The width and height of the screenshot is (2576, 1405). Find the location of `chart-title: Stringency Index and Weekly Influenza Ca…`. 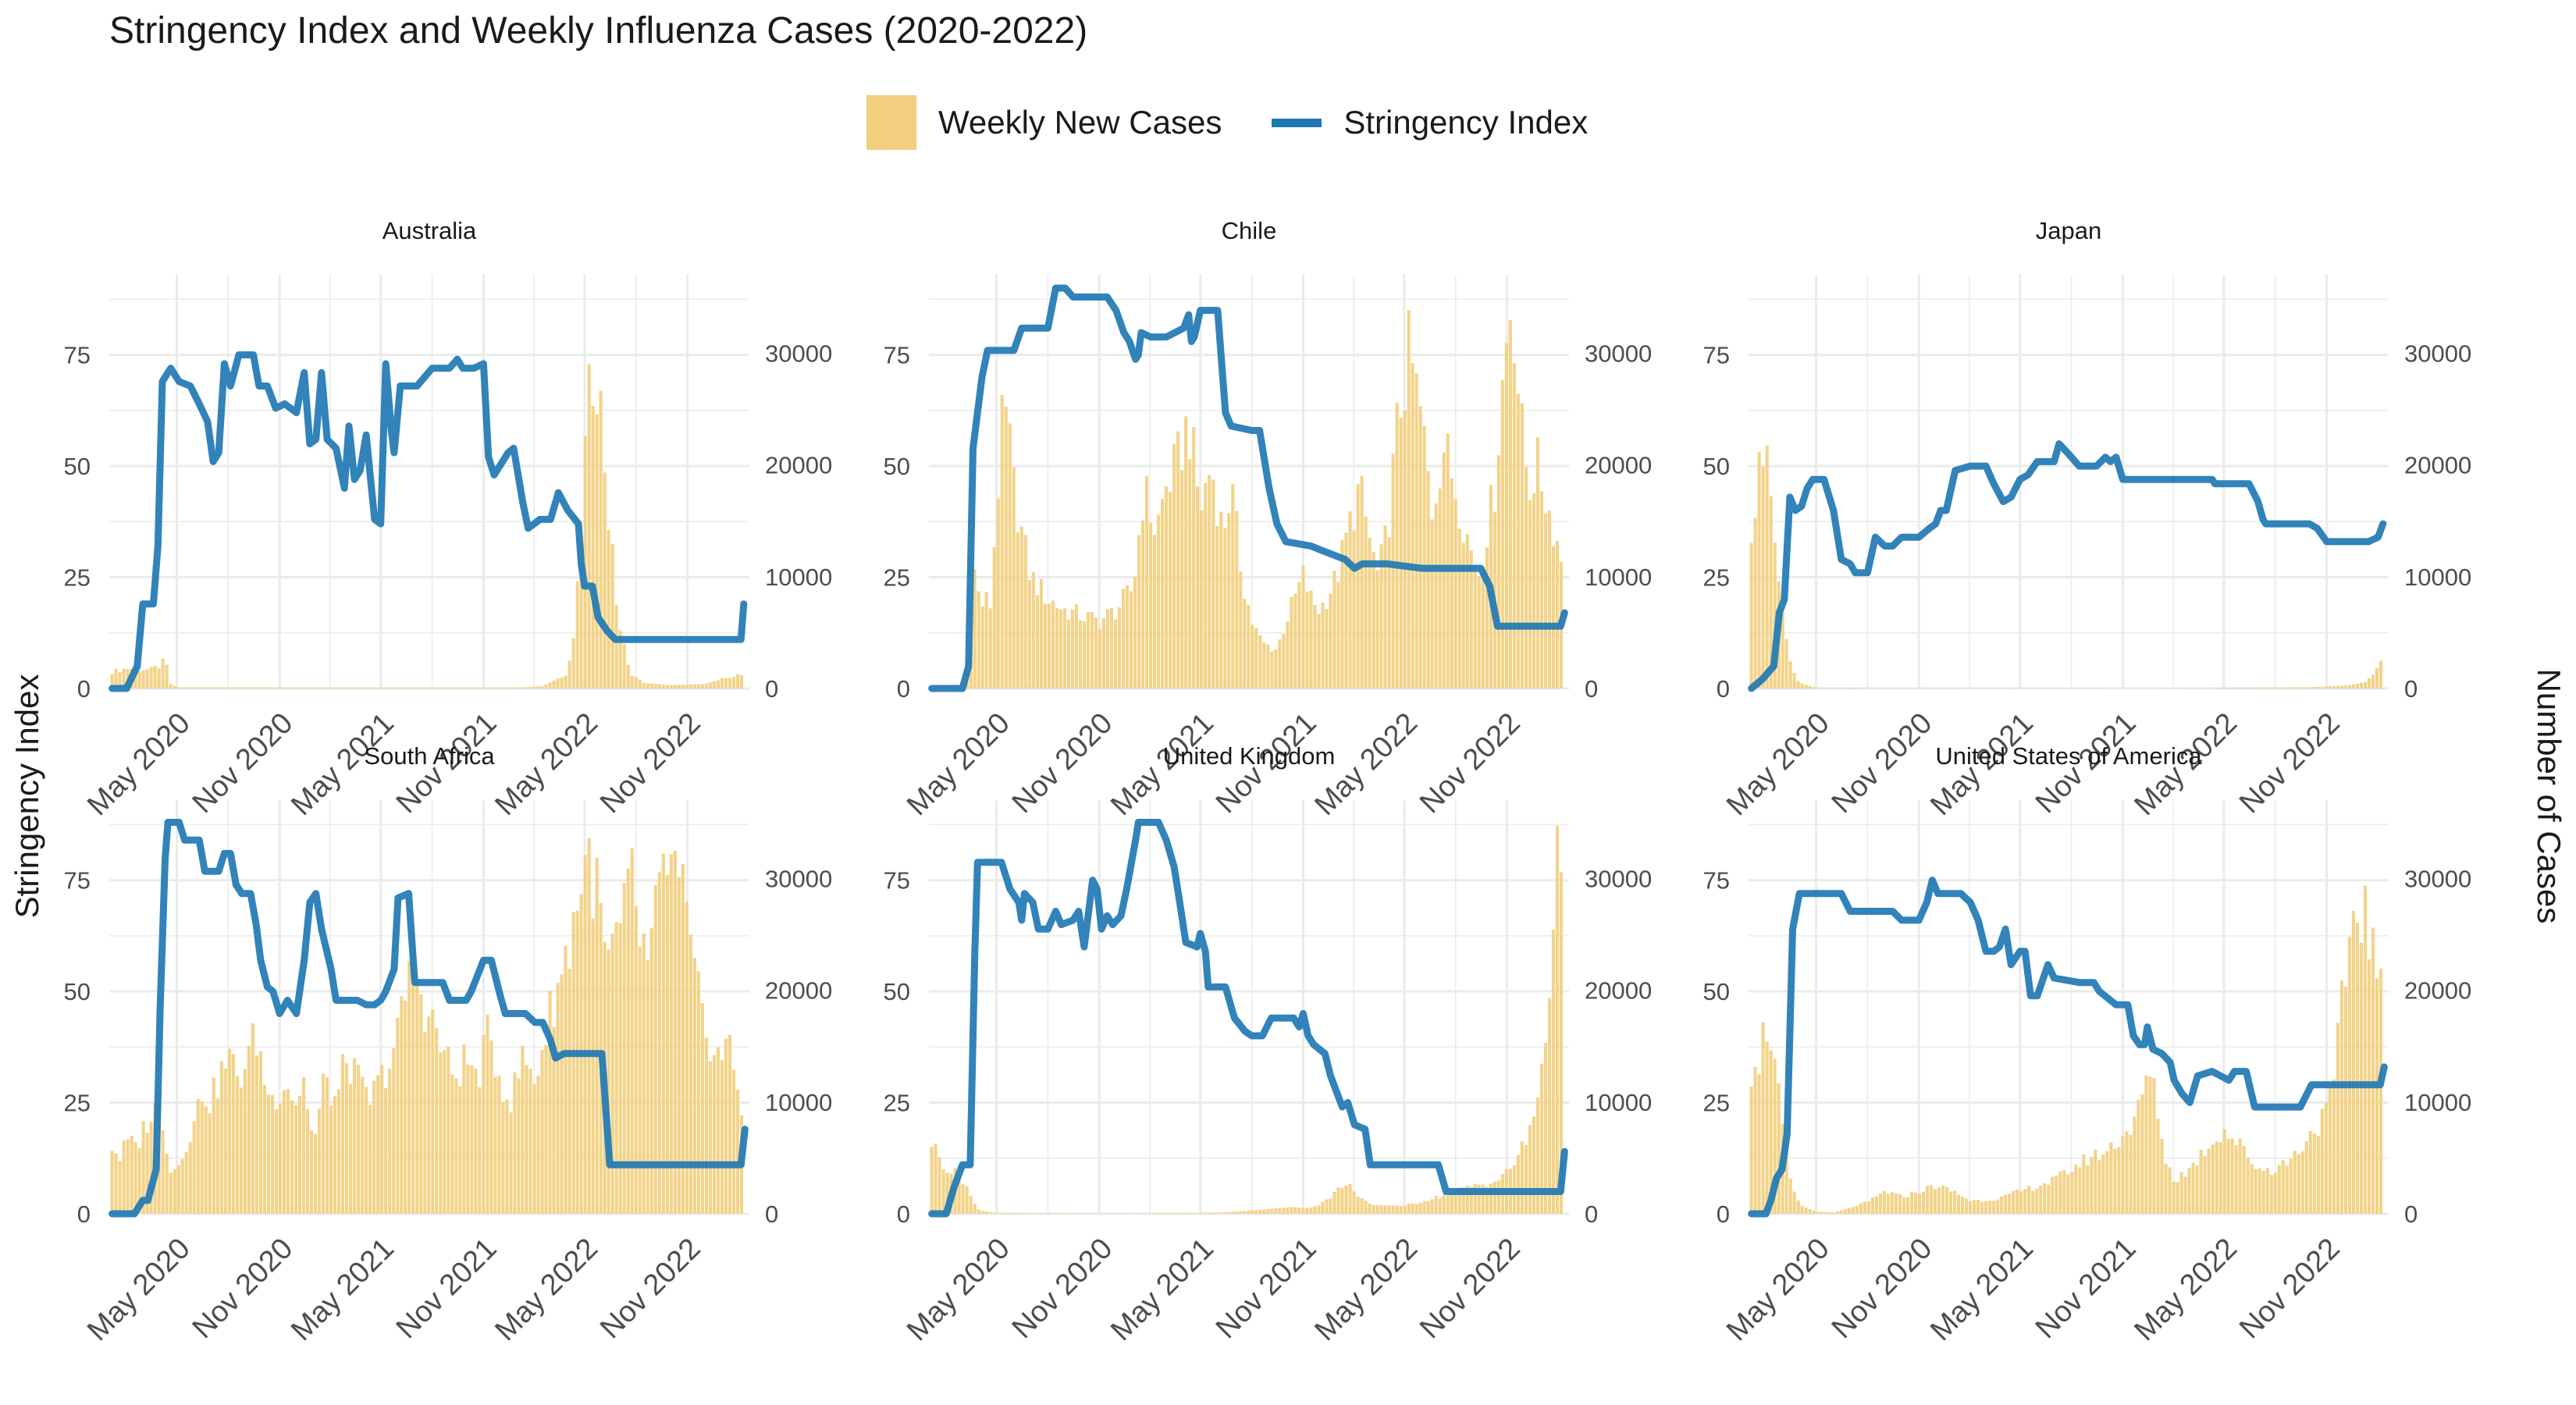

chart-title: Stringency Index and Weekly Influenza Ca… is located at coordinates (598, 31).